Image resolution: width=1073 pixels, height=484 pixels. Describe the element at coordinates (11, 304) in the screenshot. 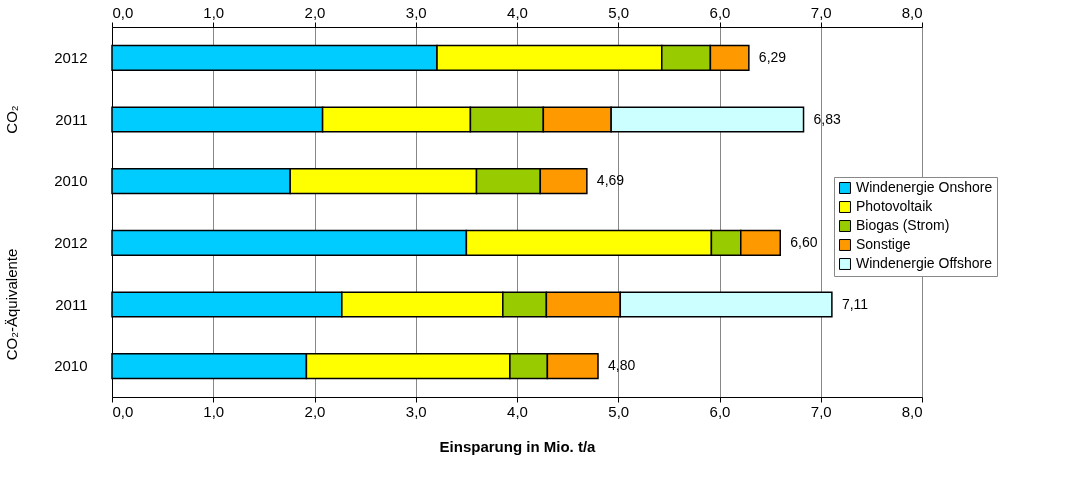

I see `text: CO₂-Äquivalente` at that location.